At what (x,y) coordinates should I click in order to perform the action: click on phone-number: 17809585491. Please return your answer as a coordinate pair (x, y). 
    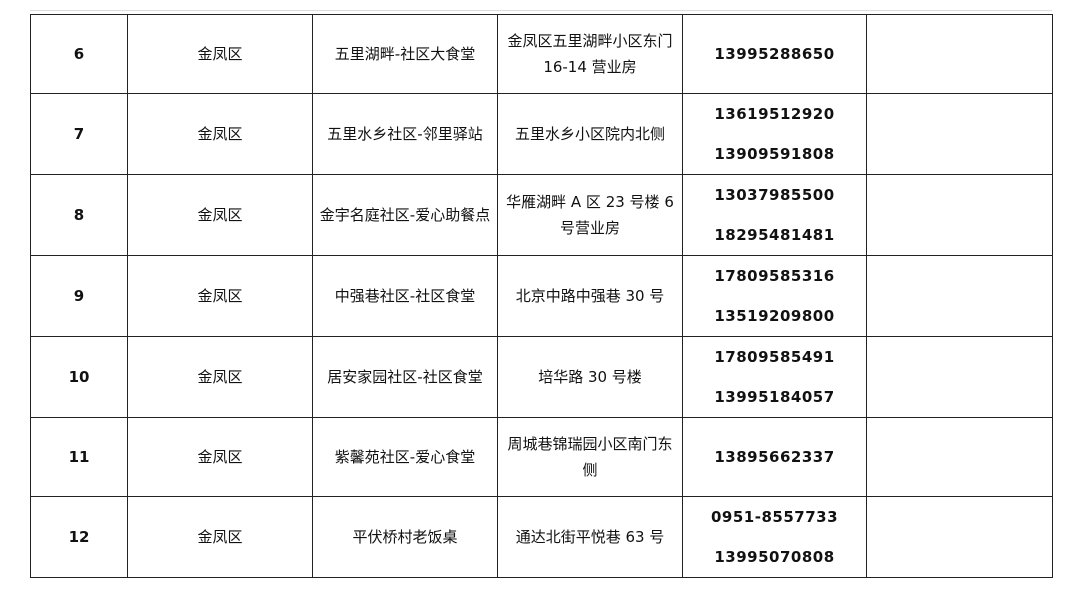
    Looking at the image, I should click on (774, 357).